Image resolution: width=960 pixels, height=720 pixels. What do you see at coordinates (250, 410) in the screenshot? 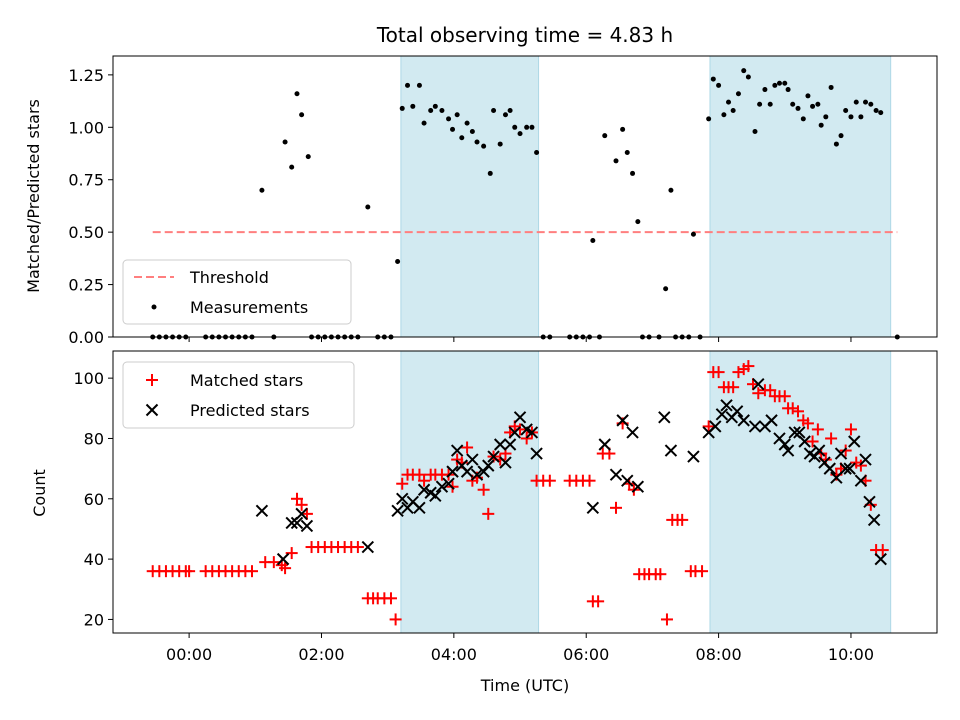
I see `legend-predicted-label: Predicted stars` at bounding box center [250, 410].